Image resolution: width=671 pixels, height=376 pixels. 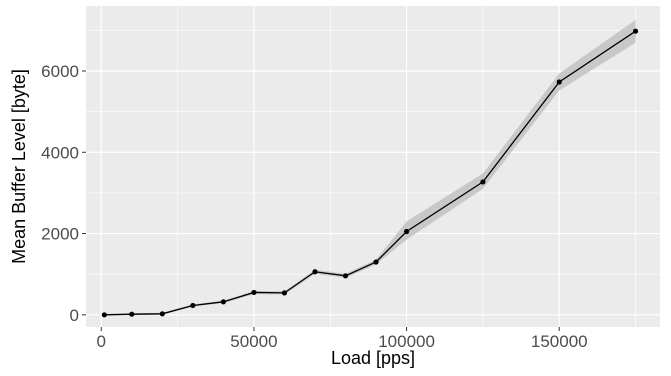 I want to click on x-tick-label: 150000, so click(x=559, y=341).